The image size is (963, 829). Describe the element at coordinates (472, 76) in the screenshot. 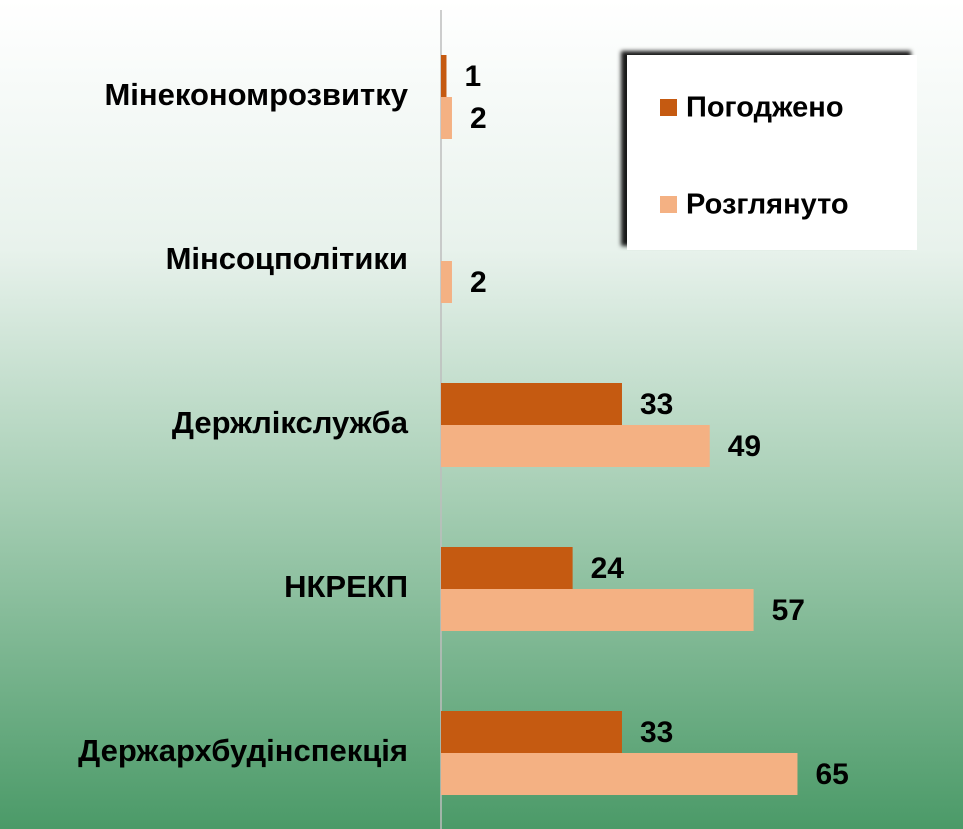

I see `data-label: 1` at that location.